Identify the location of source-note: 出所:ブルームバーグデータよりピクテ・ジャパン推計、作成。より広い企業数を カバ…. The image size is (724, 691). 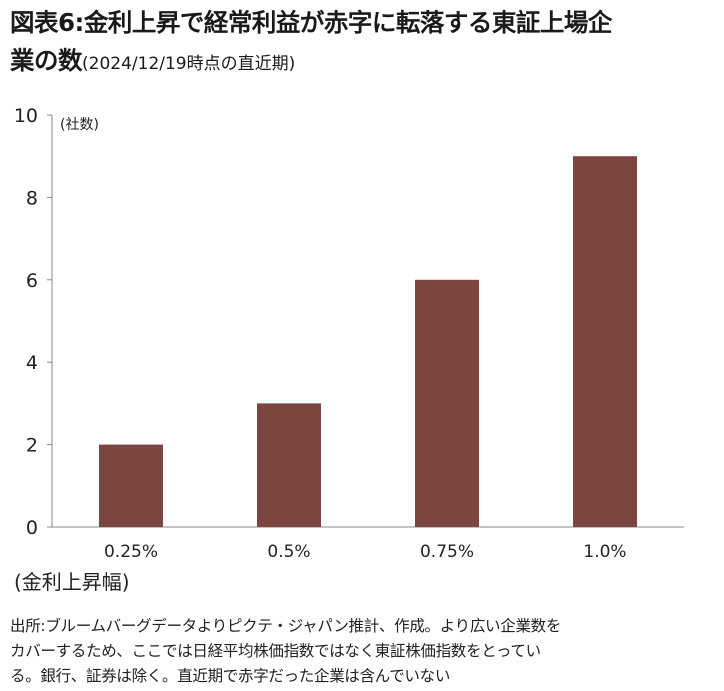
(363, 651).